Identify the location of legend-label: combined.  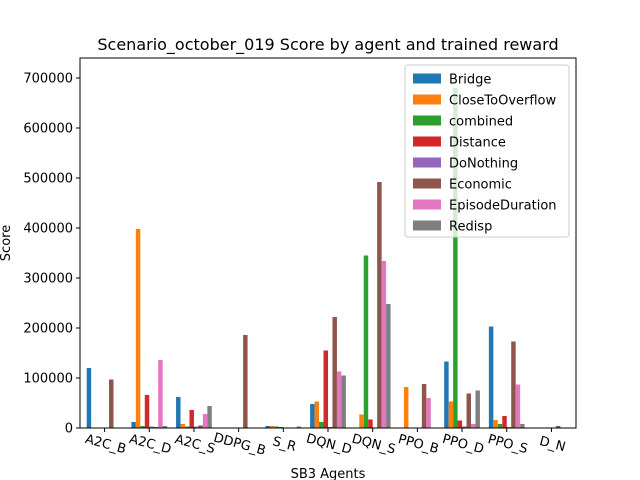
(481, 122).